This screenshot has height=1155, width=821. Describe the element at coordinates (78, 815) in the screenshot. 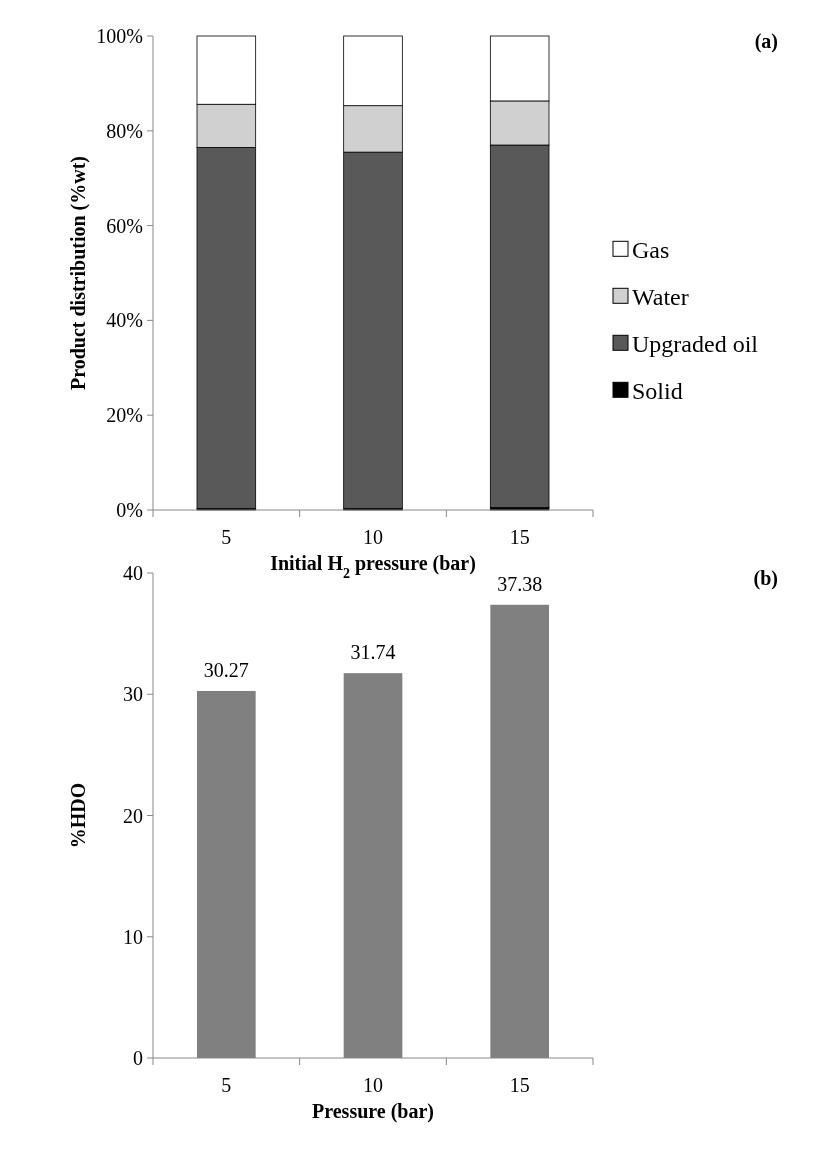

I see `y-axis-title: %HDO` at that location.